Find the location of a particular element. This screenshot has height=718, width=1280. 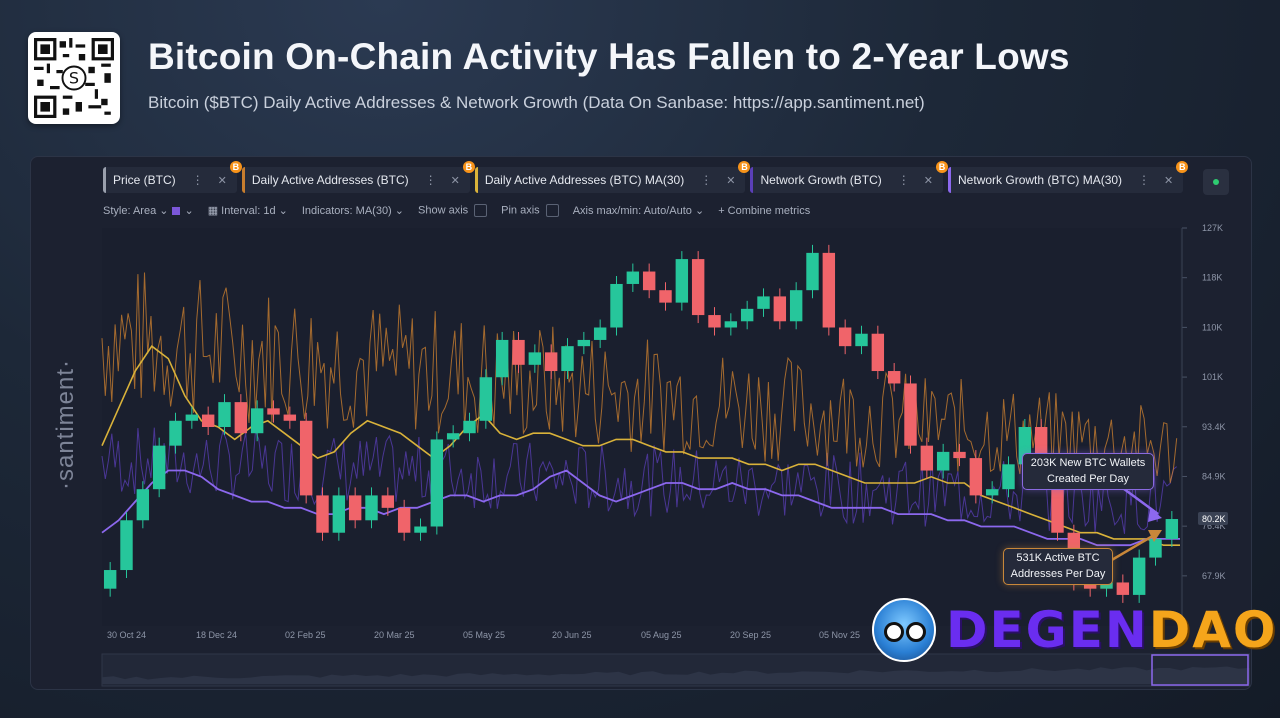

x-tick-label: 05 Nov 25 is located at coordinates (839, 635).